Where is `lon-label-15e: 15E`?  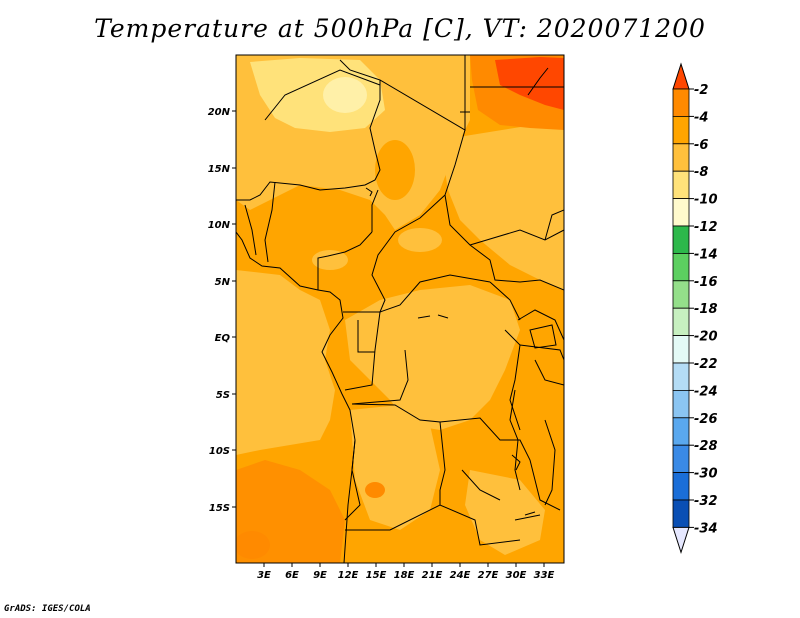
lon-label-15e: 15E is located at coordinates (376, 575).